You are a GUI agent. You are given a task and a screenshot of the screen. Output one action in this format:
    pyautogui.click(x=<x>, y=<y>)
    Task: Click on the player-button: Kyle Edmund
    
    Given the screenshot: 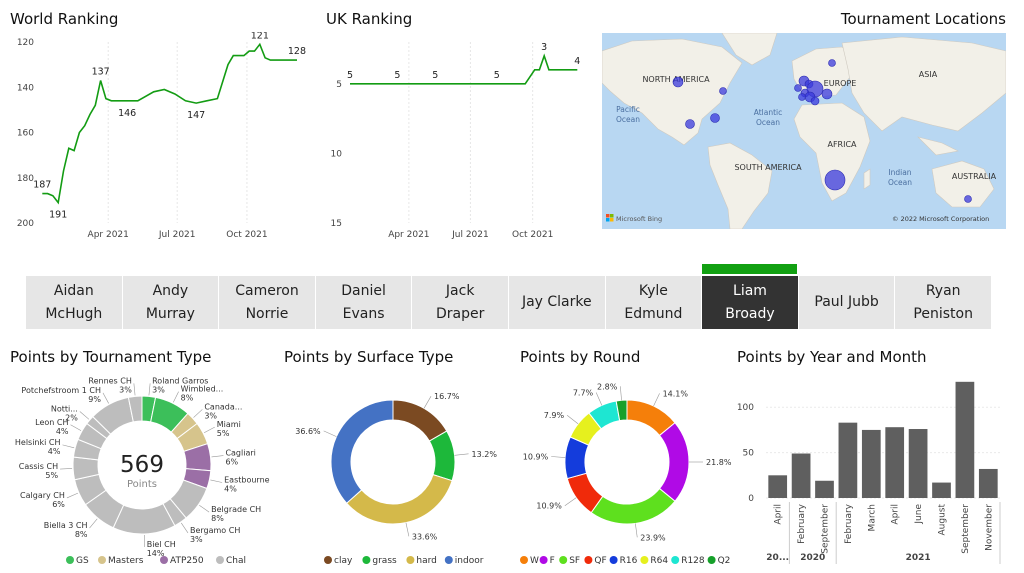 What is the action you would take?
    pyautogui.click(x=654, y=302)
    